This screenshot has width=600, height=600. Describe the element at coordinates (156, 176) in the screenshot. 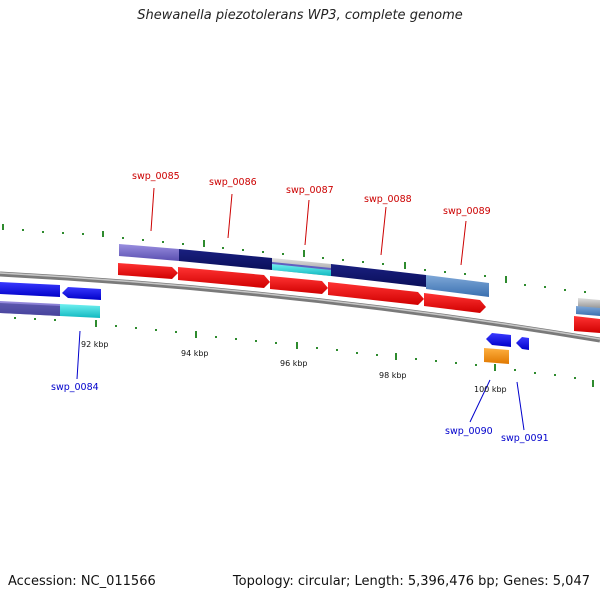

I see `gene-label-swp-0085: swp_0085` at that location.